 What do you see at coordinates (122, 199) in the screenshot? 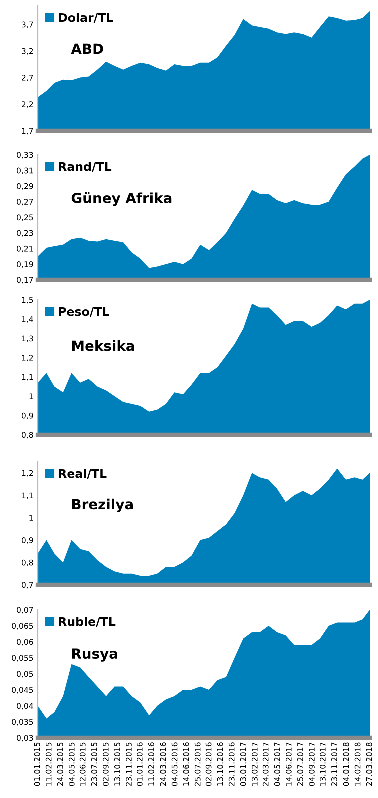
I see `text: Güney Afrika` at bounding box center [122, 199].